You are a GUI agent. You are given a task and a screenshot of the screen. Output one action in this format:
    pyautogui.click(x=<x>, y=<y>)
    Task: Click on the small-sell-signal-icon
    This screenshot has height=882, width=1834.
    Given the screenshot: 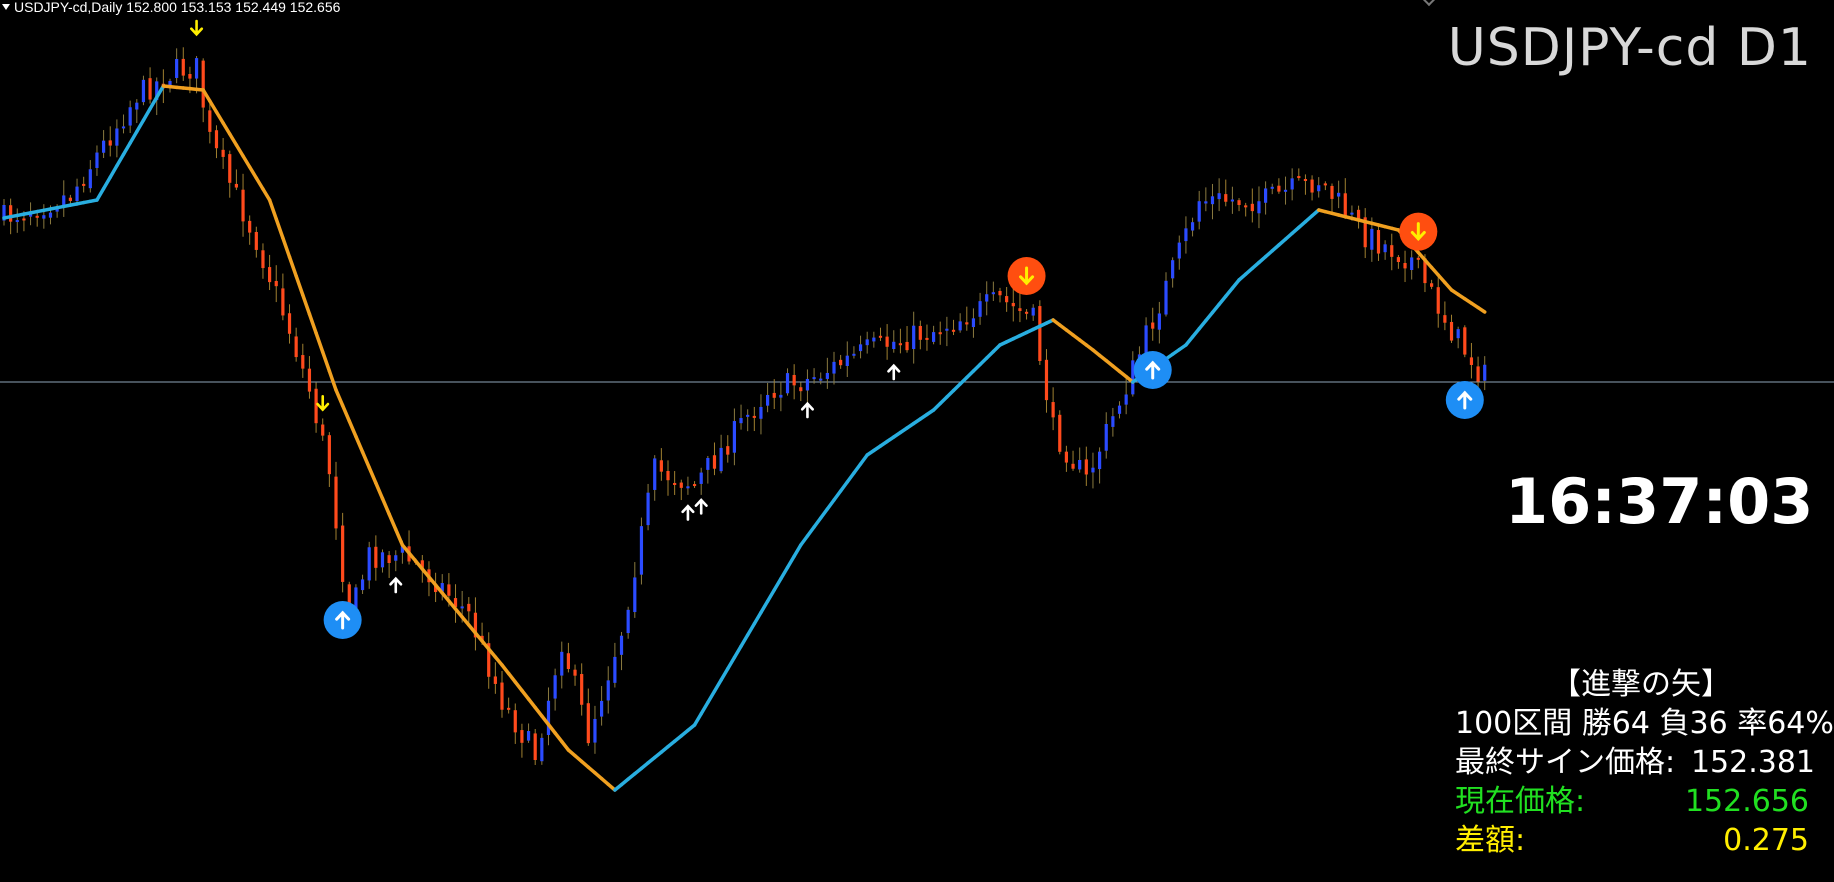 What is the action you would take?
    pyautogui.click(x=323, y=403)
    